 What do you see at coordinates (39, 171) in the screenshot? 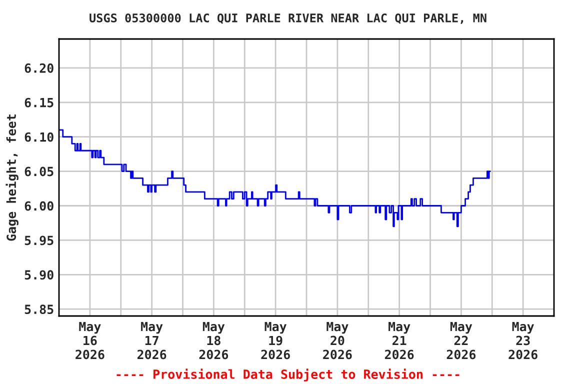
I see `y-tick-label: 6.05` at bounding box center [39, 171].